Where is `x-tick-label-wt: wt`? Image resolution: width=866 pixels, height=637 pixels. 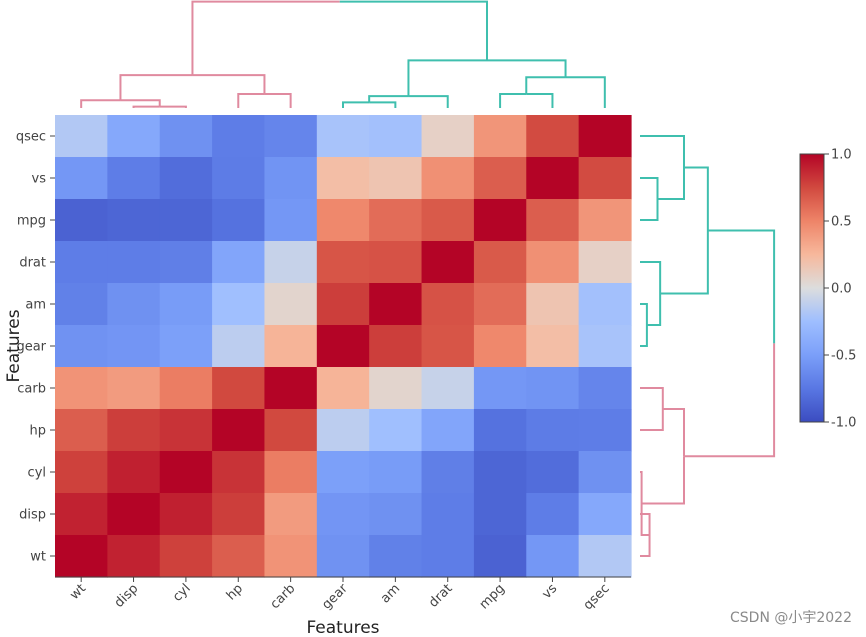 x-tick-label-wt: wt is located at coordinates (78, 592).